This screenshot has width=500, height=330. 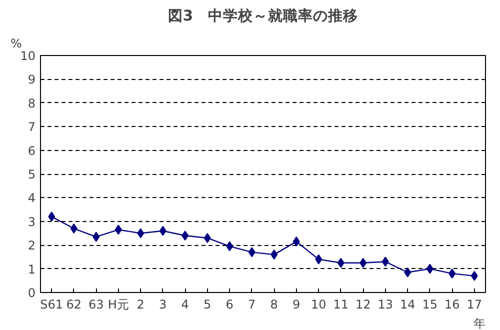 I want to click on x-tick-label: 16, so click(x=452, y=305).